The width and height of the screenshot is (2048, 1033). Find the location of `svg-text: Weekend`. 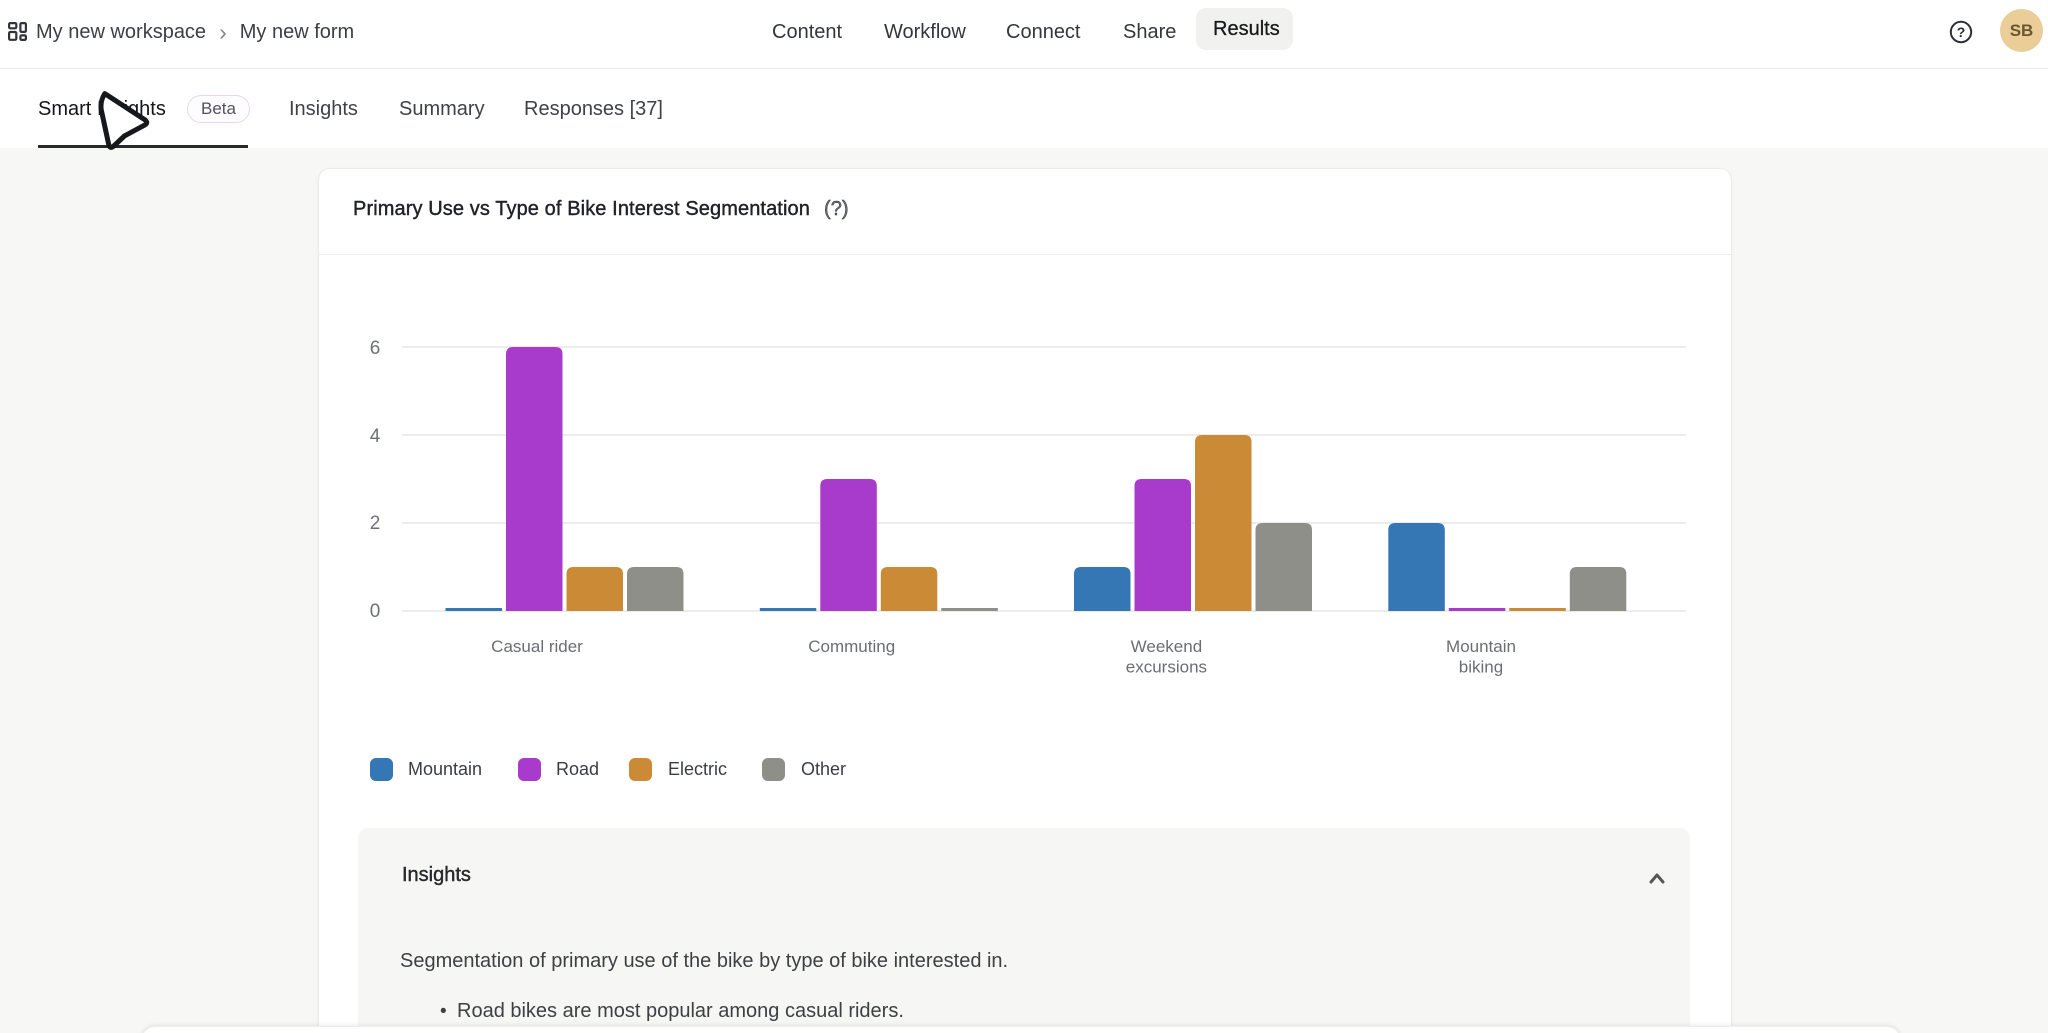

svg-text: Weekend is located at coordinates (1167, 646).